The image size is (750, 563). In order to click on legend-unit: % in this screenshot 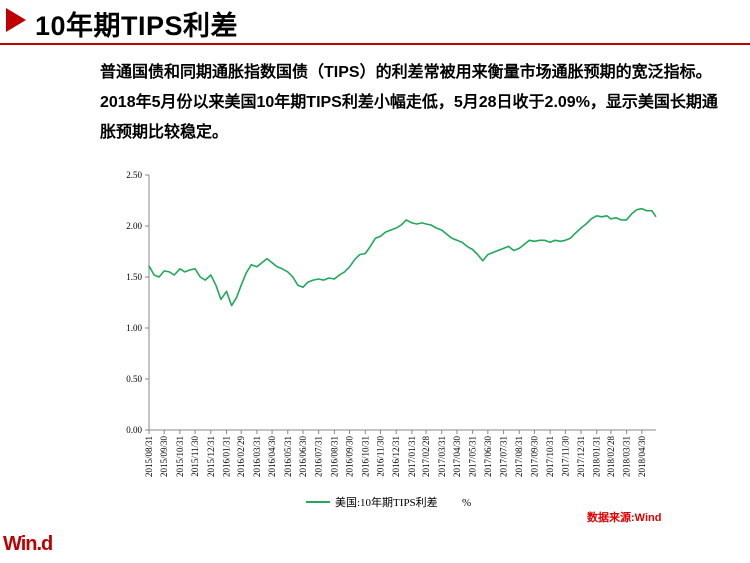, I will do `click(466, 503)`.